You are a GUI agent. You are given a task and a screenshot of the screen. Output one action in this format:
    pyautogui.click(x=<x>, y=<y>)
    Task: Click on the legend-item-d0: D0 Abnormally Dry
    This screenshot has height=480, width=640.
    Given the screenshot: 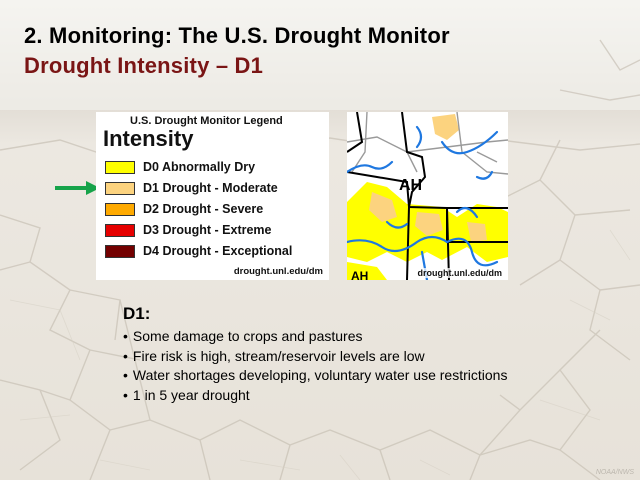 What is the action you would take?
    pyautogui.click(x=216, y=167)
    